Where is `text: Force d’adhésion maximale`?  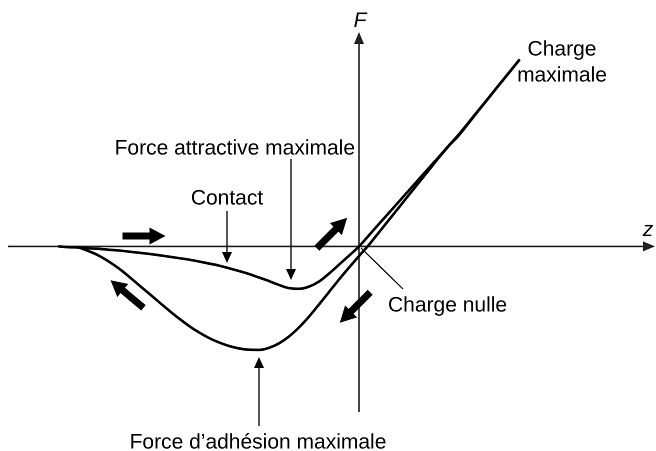 text: Force d’adhésion maximale is located at coordinates (258, 440).